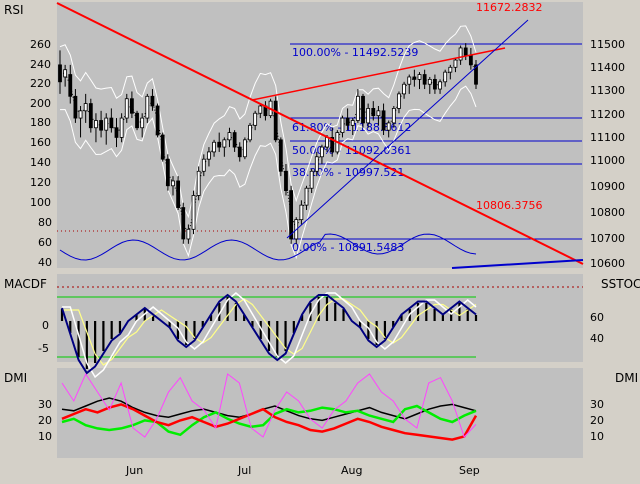 The width and height of the screenshot is (640, 484). I want to click on rsi-tick: 240, so click(40, 64).